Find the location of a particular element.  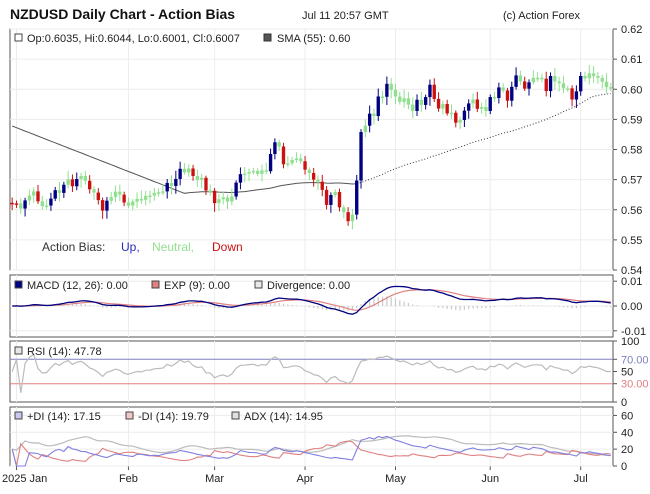

y-tick-label-price: 0.61 is located at coordinates (631, 60).